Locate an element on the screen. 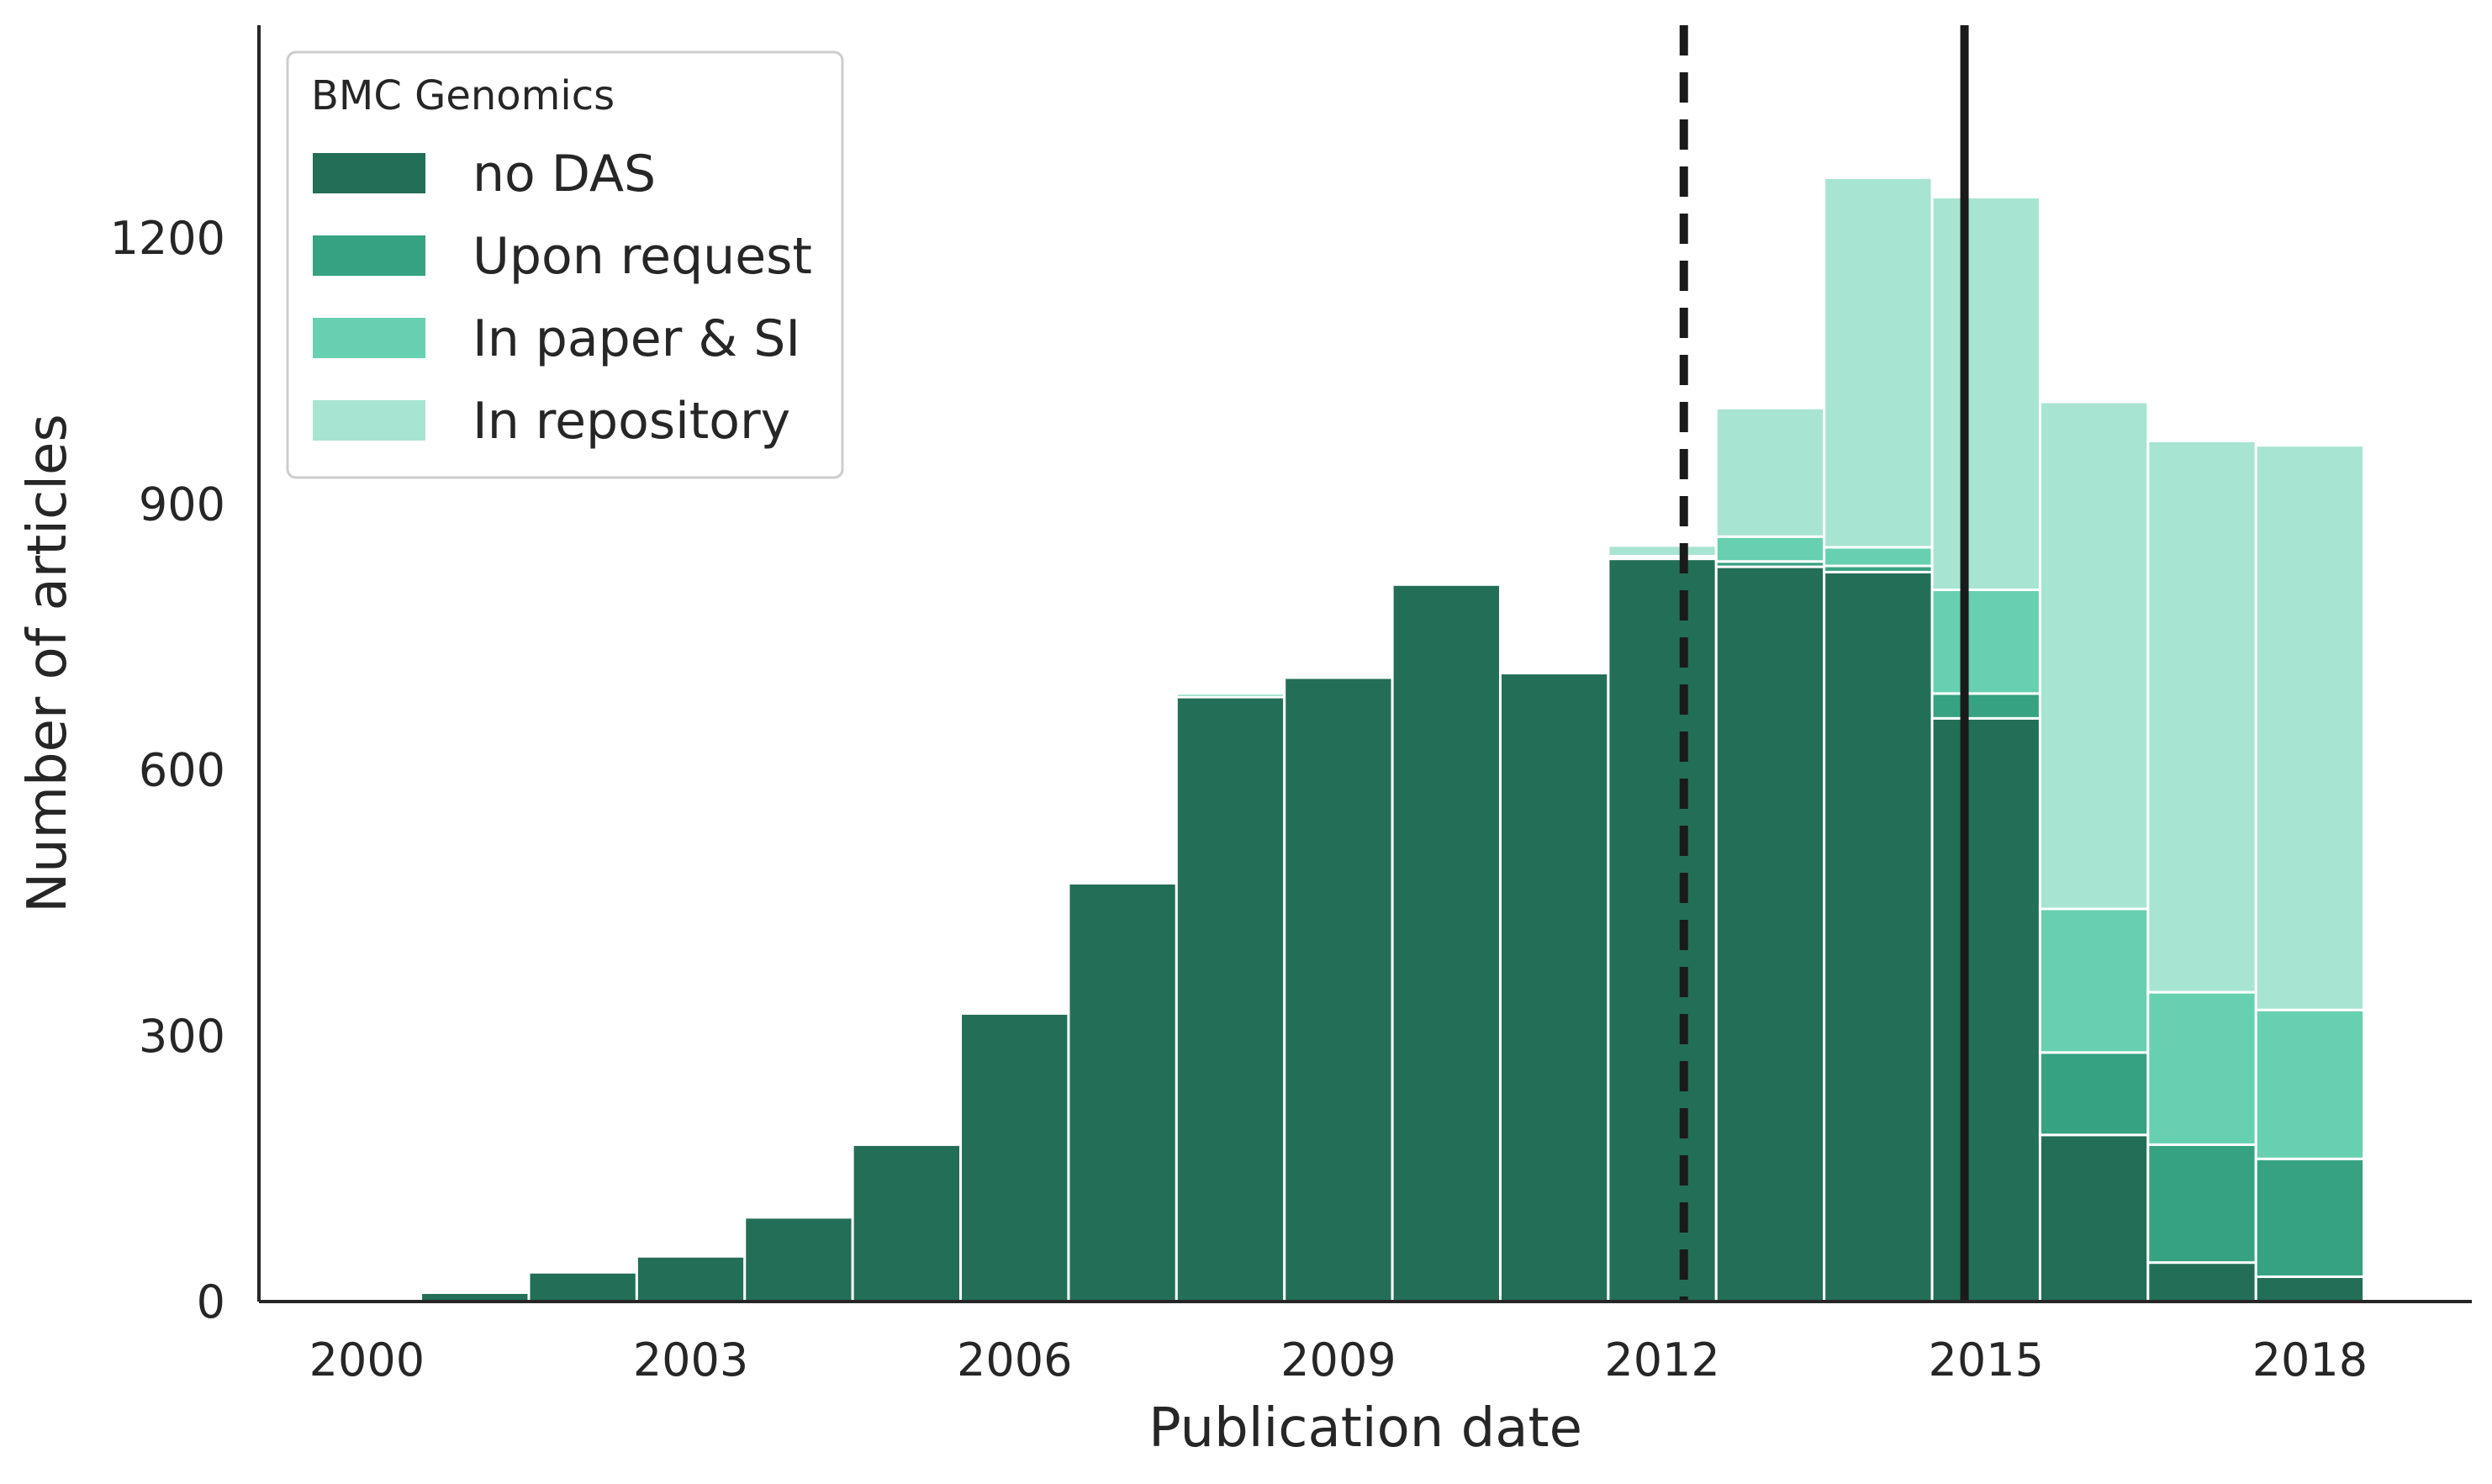  bar-no-das-2002 is located at coordinates (691, 1278).